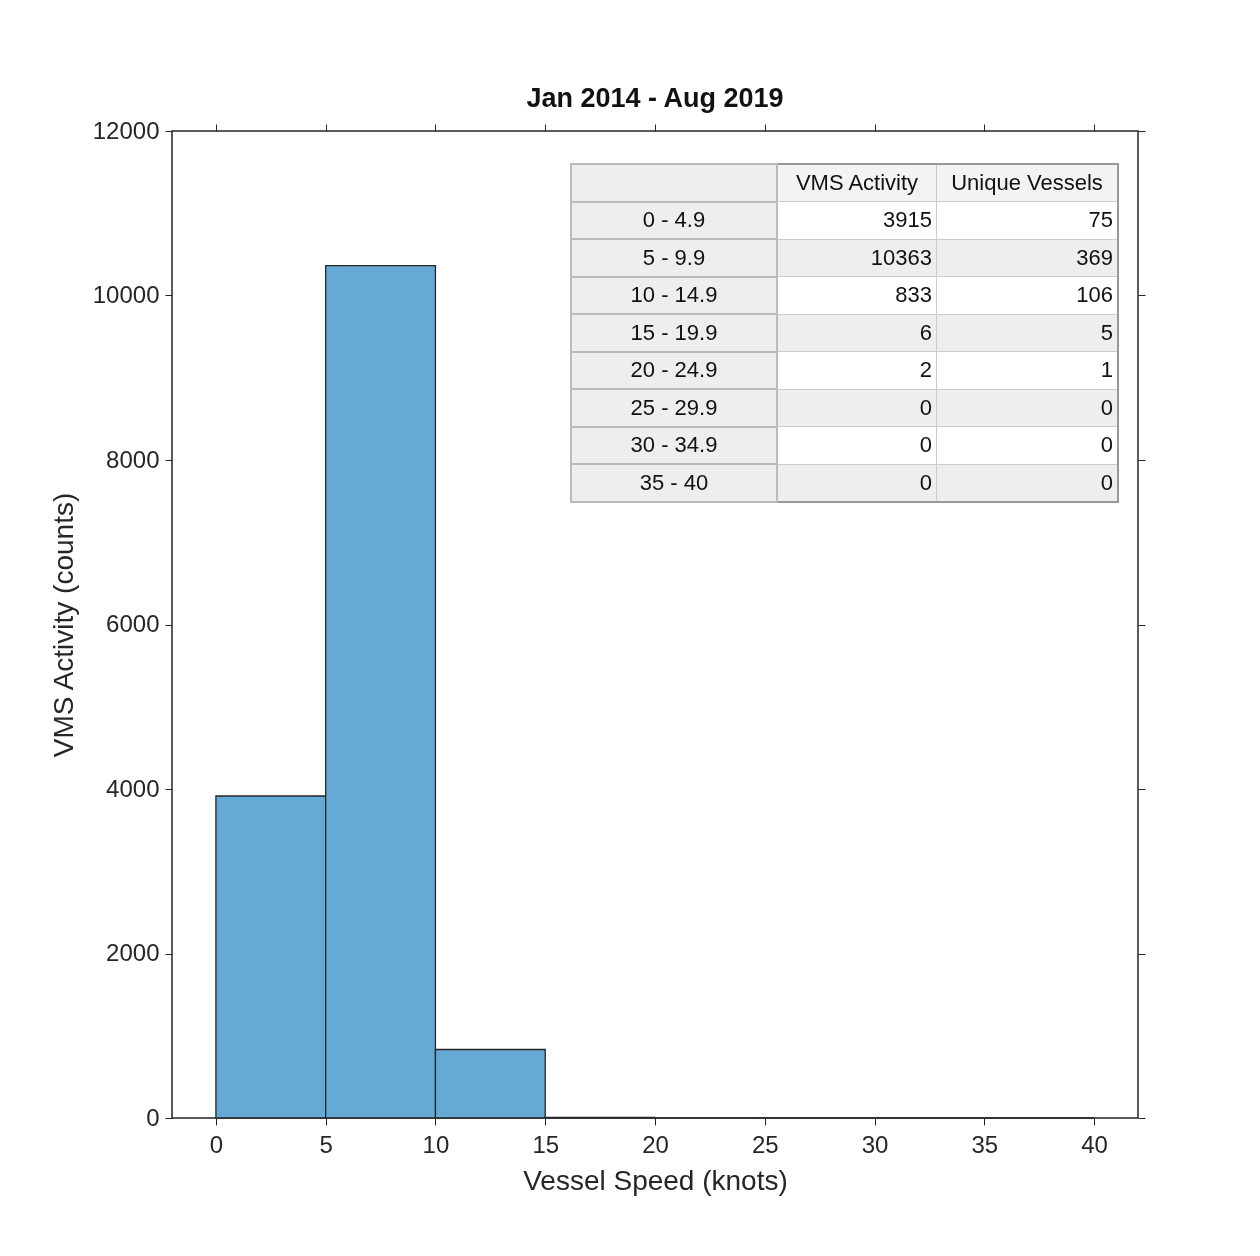 The height and width of the screenshot is (1256, 1260). I want to click on data-label: 369, so click(1027, 258).